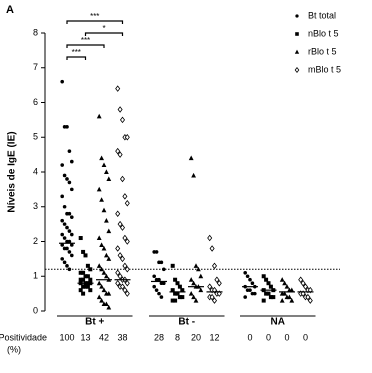 This screenshot has width=372, height=373. I want to click on positivity-label: Positividade, so click(23, 337).